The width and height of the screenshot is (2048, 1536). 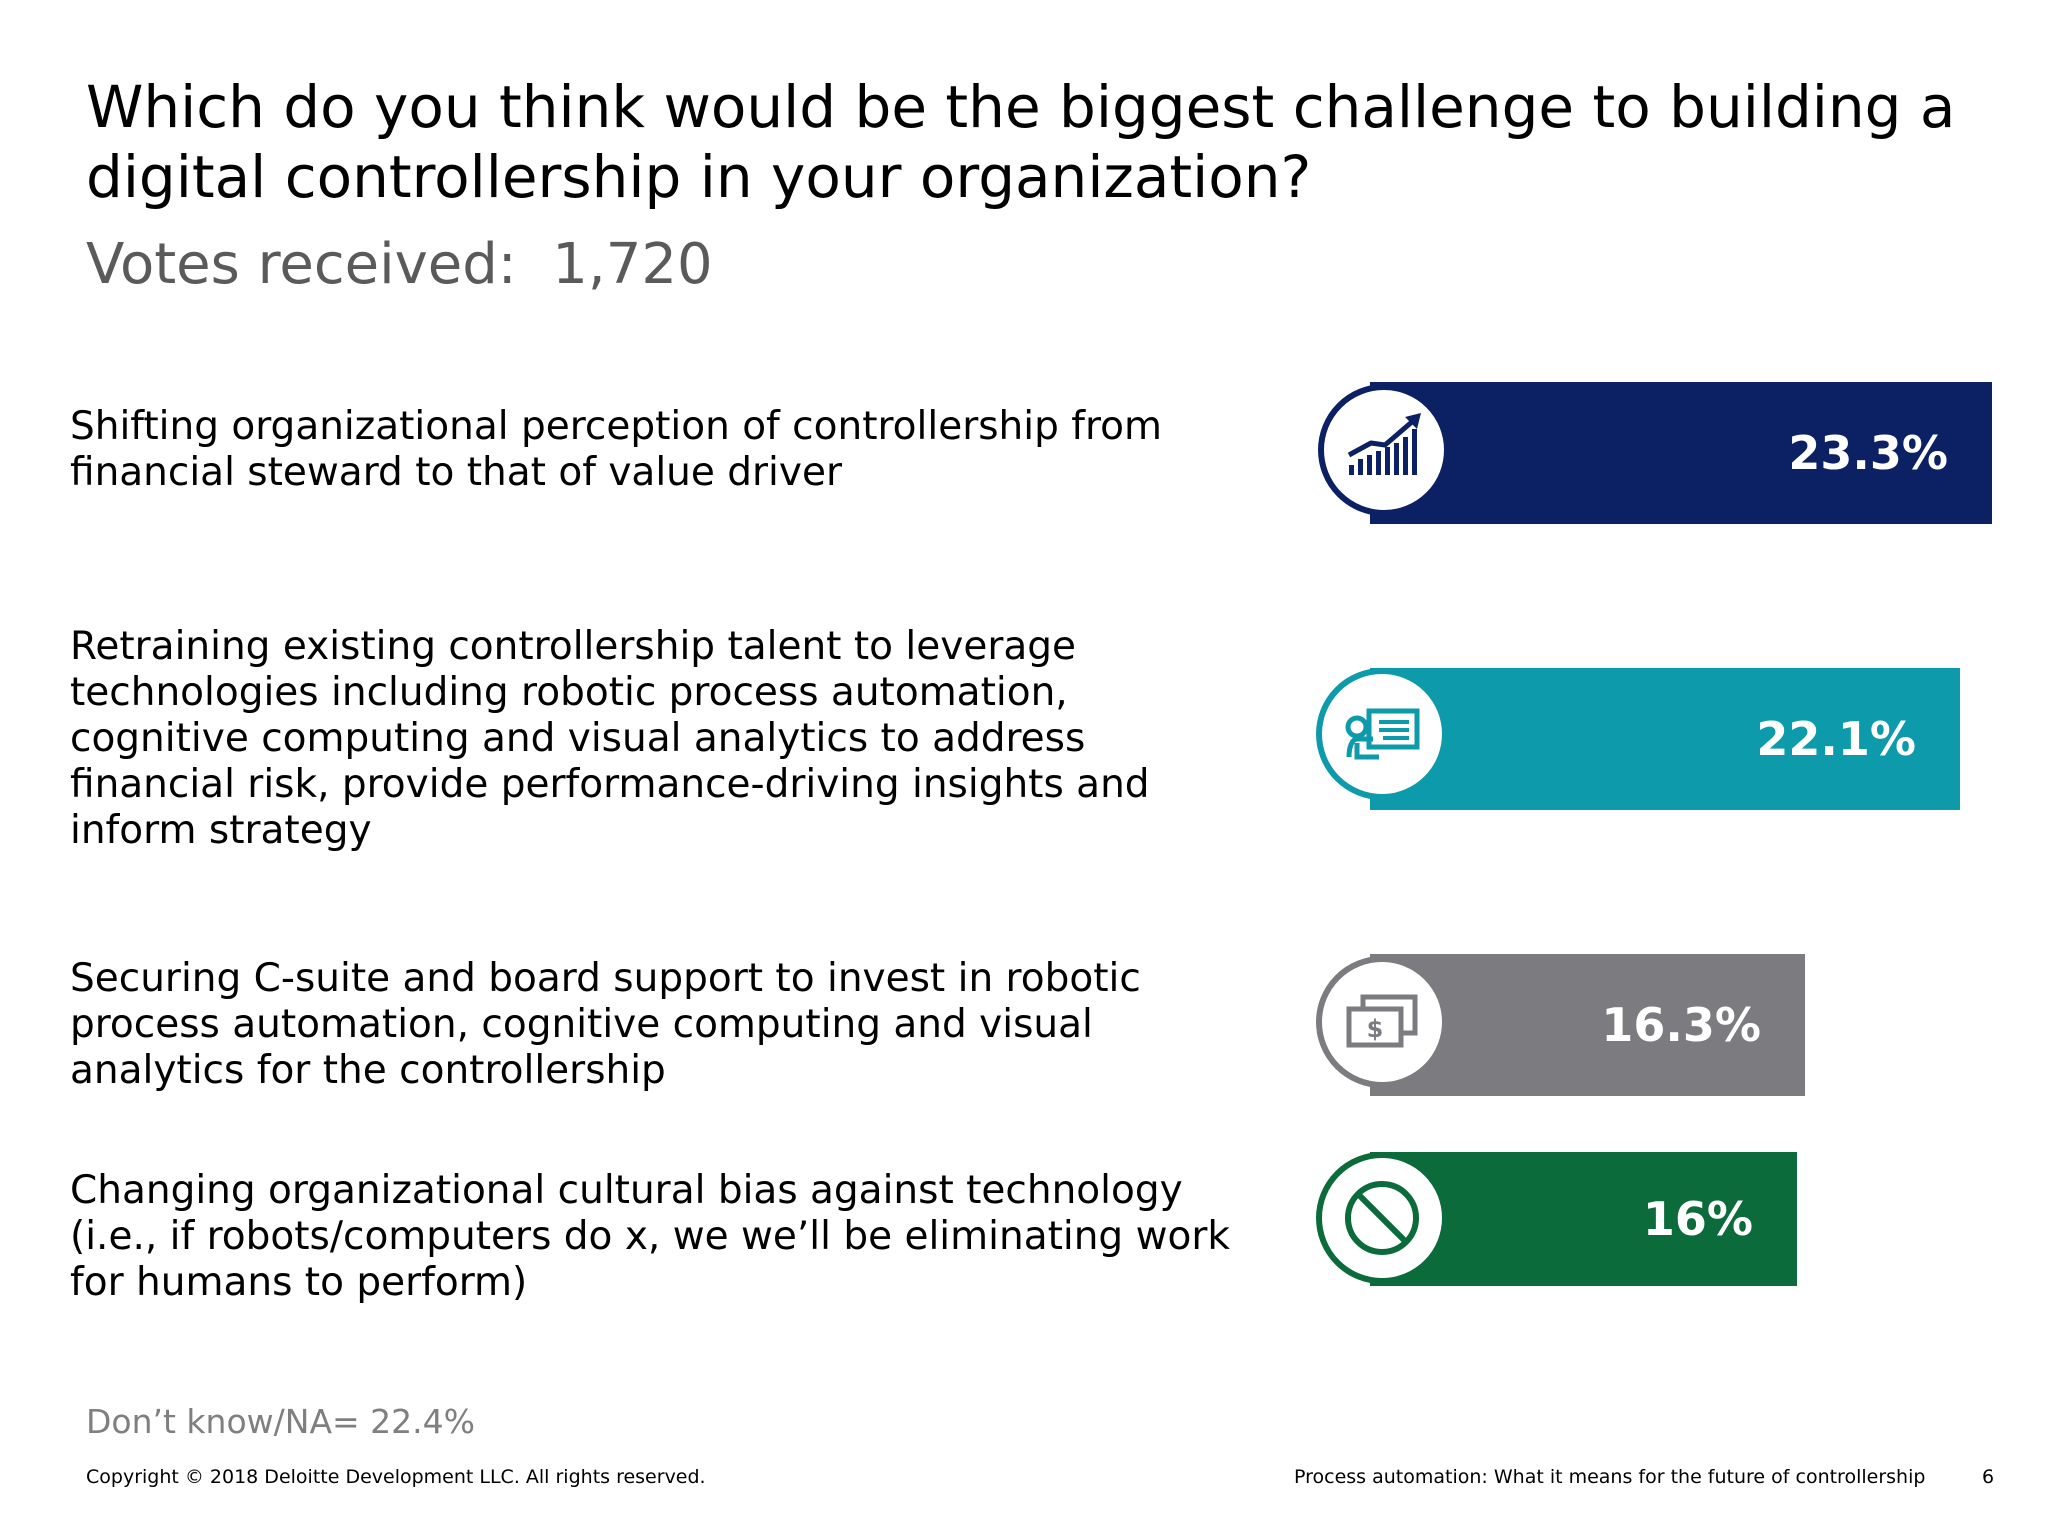 What do you see at coordinates (1697, 1219) in the screenshot?
I see `bar-value-4: 16%` at bounding box center [1697, 1219].